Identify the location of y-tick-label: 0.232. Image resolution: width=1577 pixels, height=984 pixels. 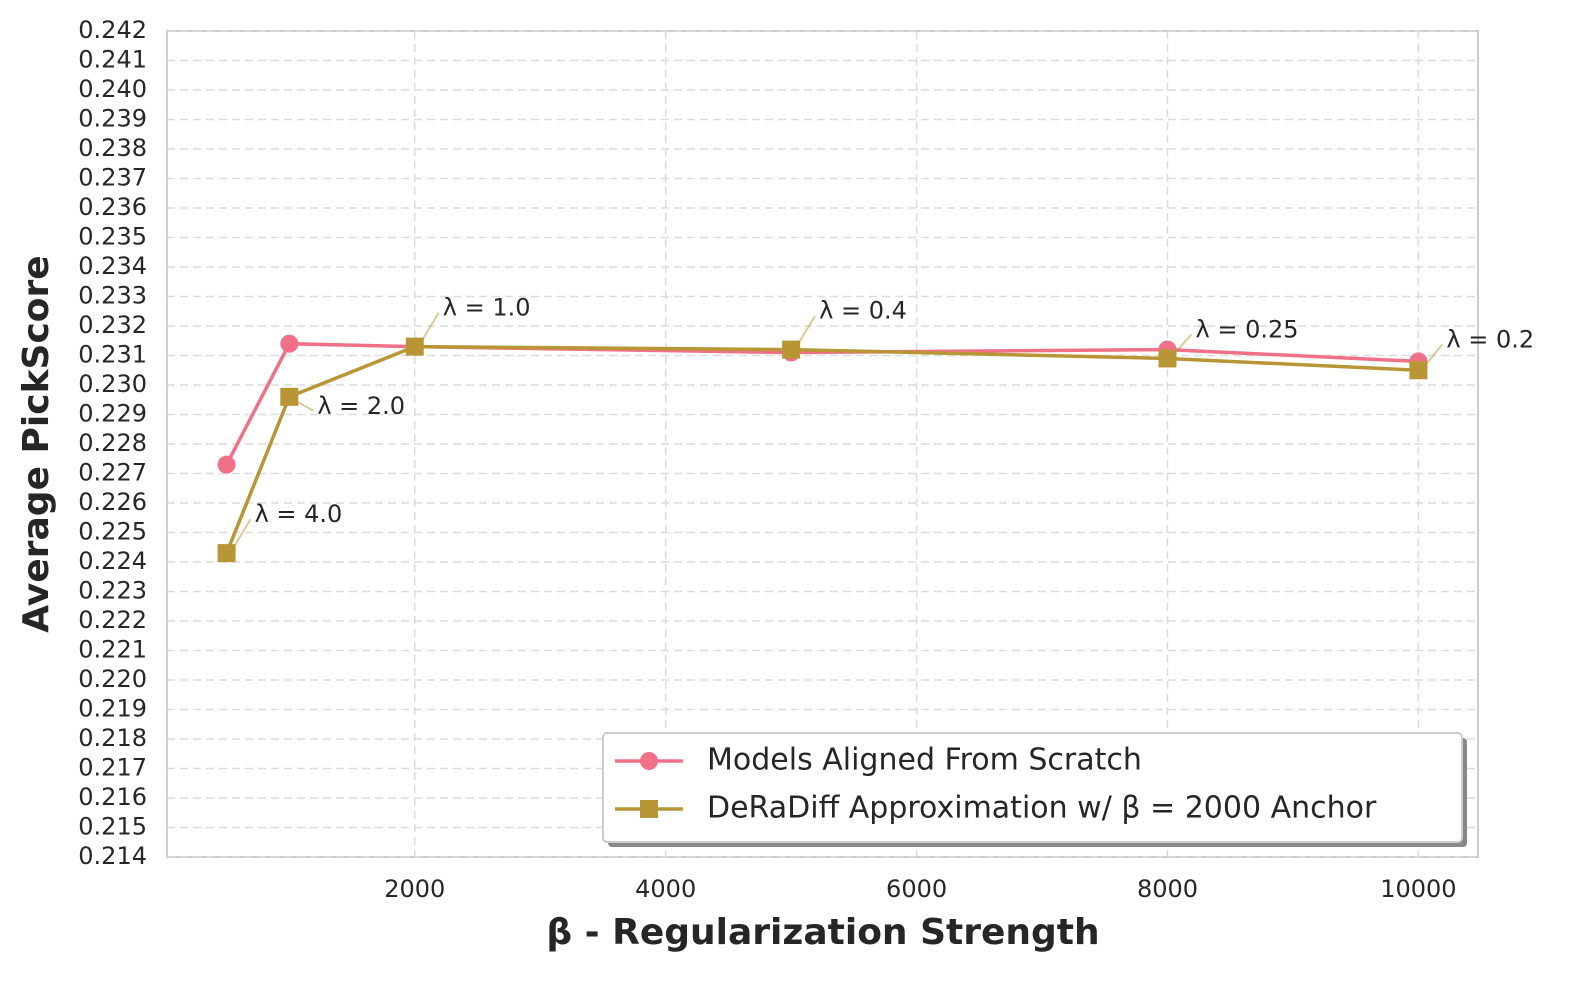
(112, 325).